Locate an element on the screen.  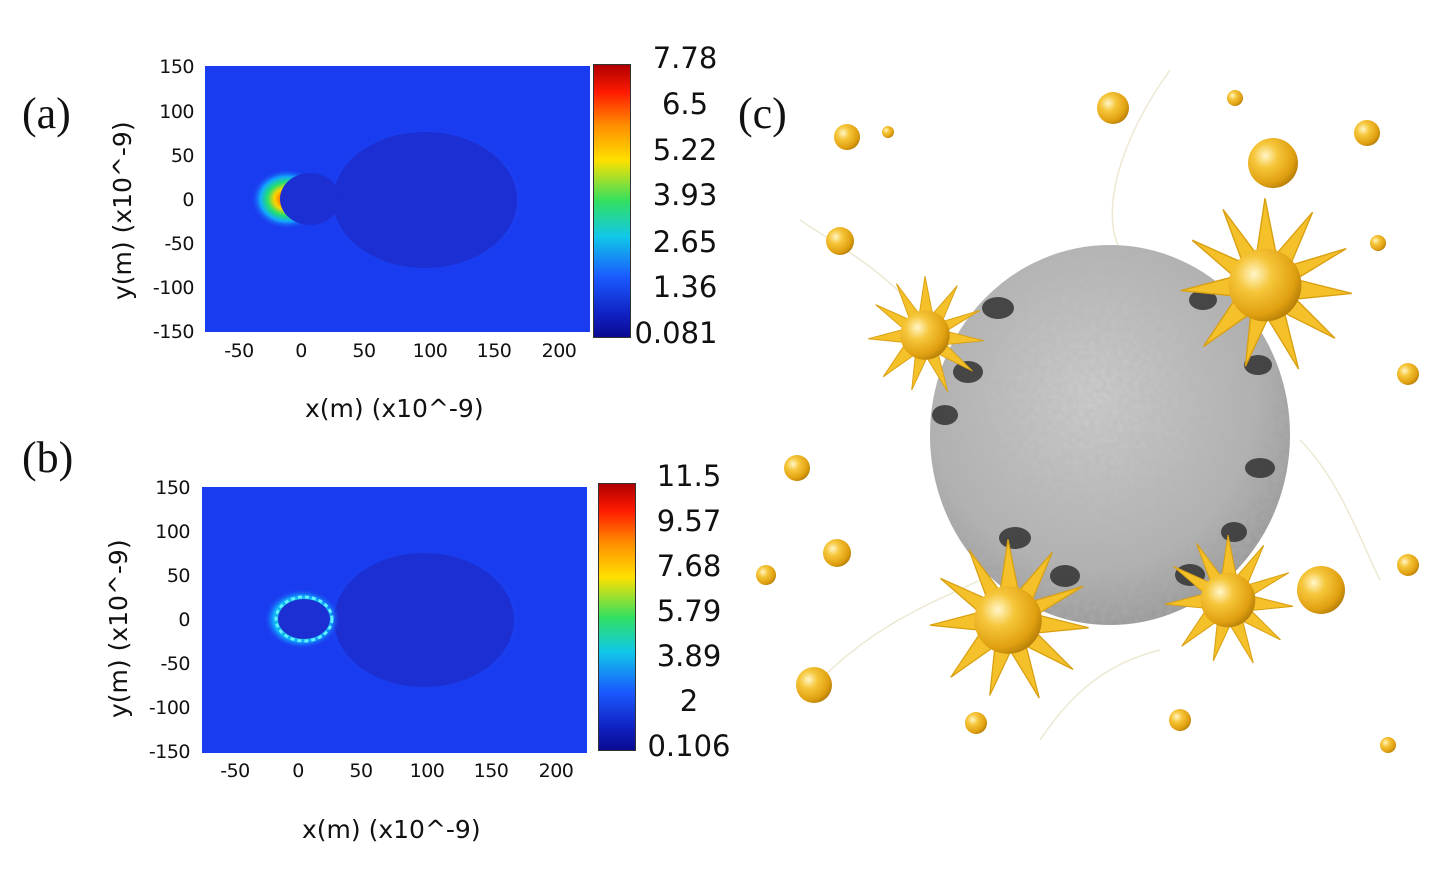
y-axis-label-a: y(m) (x10^-9) is located at coordinates (122, 210).